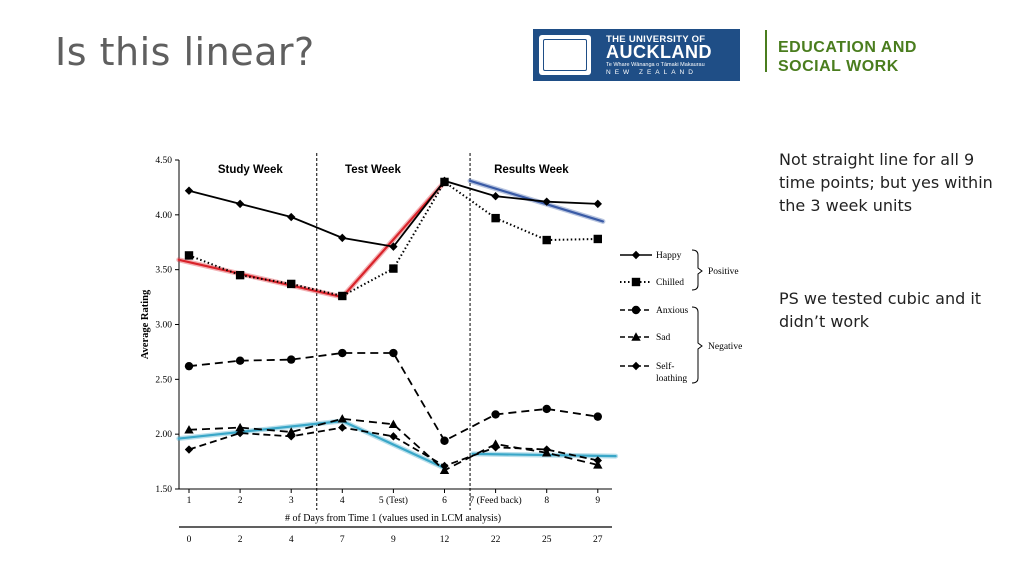  Describe the element at coordinates (495, 500) in the screenshot. I see `x-tick-label: 7 (Feed back)` at that location.